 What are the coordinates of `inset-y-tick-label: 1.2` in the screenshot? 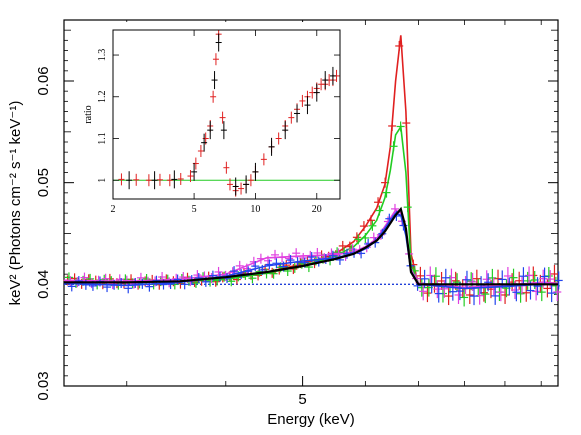 It's located at (102, 97).